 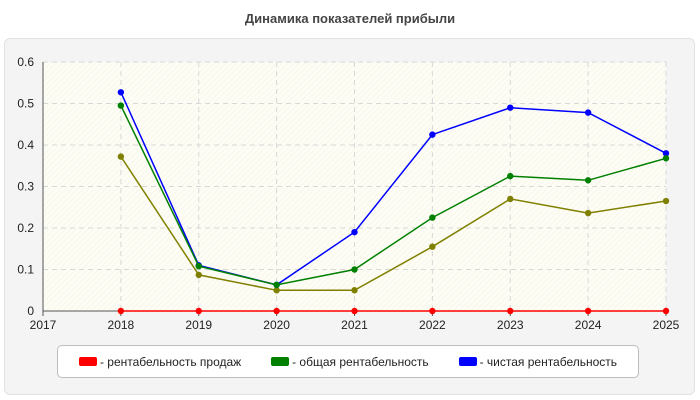 I want to click on chart-title: Динамика показателей прибыли, so click(x=350, y=18).